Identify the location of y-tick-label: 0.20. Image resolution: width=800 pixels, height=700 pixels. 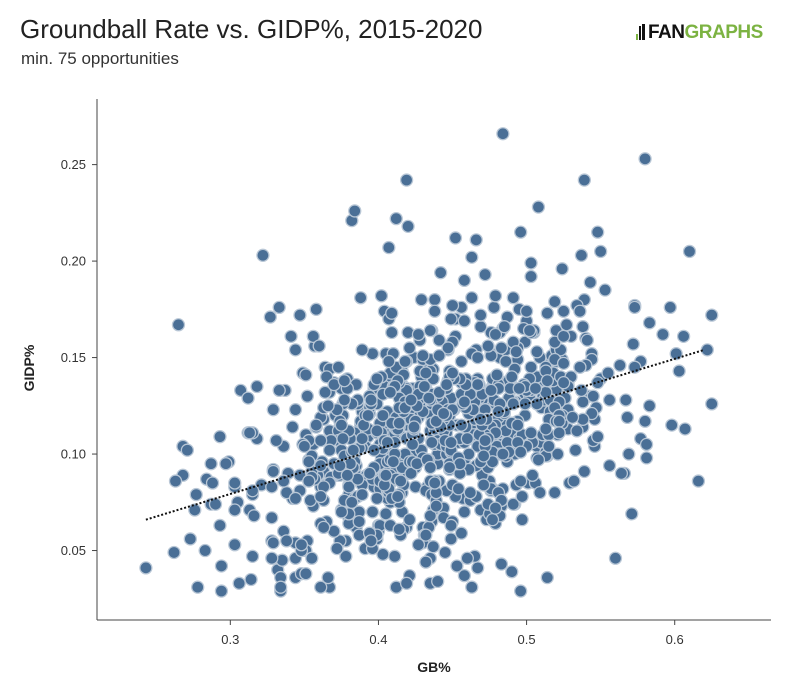
(73, 261).